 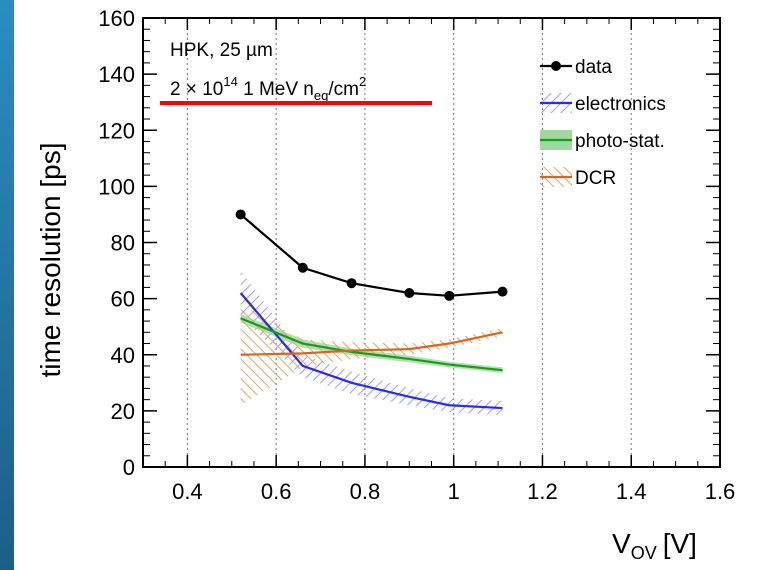 What do you see at coordinates (187, 491) in the screenshot?
I see `x-tick-label: 0.4` at bounding box center [187, 491].